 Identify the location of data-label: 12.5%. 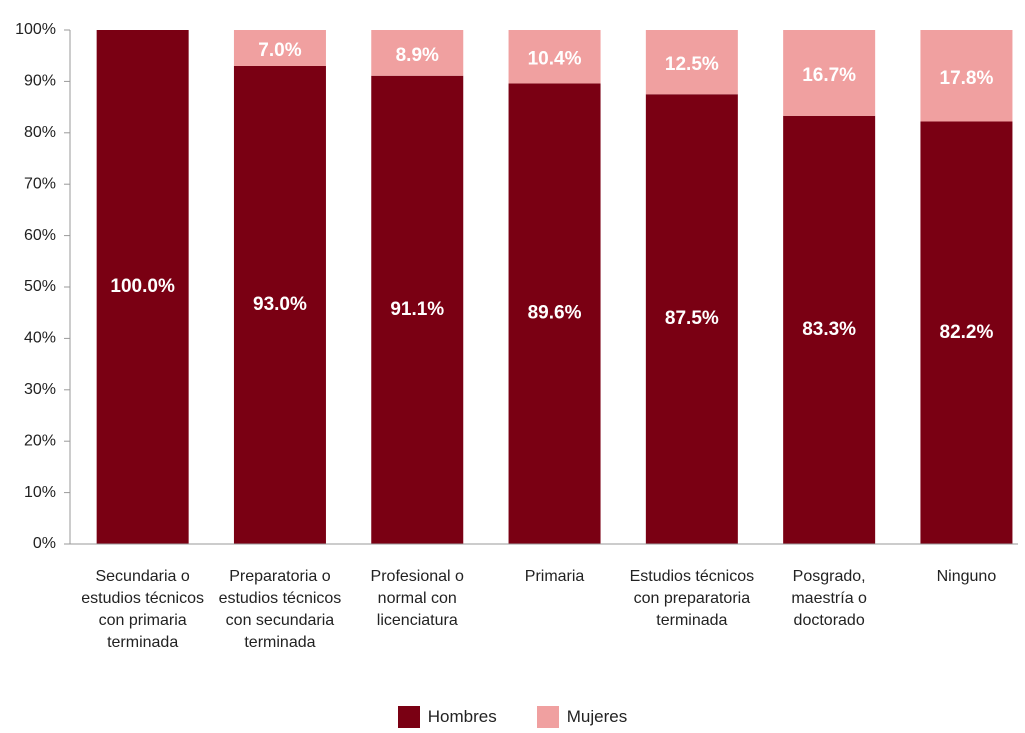
(692, 64).